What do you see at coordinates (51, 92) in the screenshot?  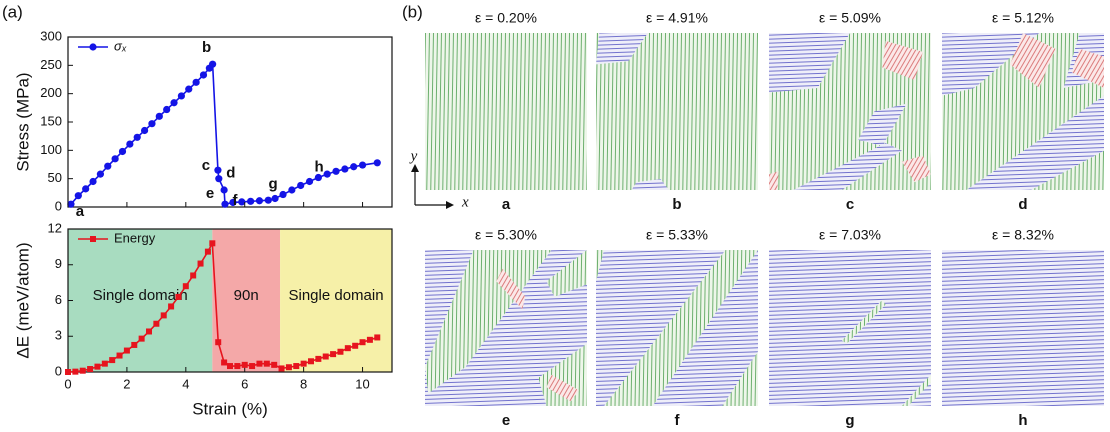 I see `y-tick-label: 200` at bounding box center [51, 92].